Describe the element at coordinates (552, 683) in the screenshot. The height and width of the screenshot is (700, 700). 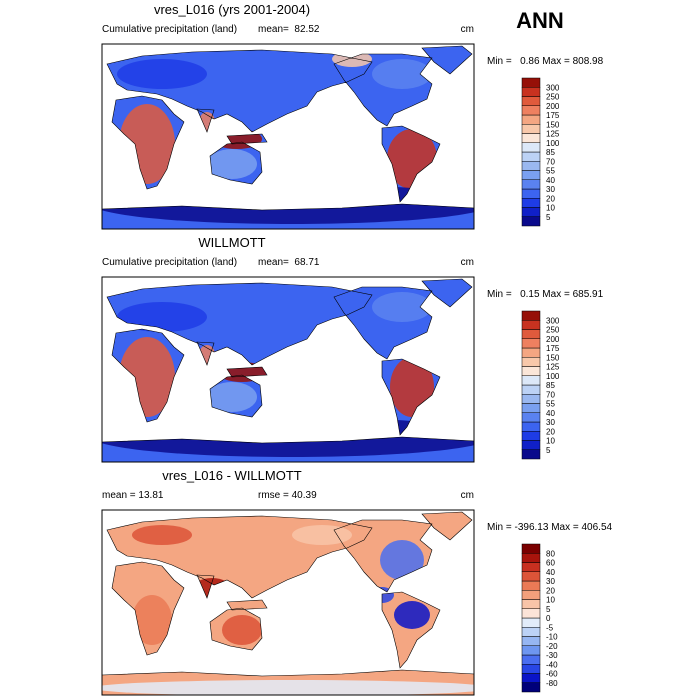
I see `colorbar-label: -80` at that location.